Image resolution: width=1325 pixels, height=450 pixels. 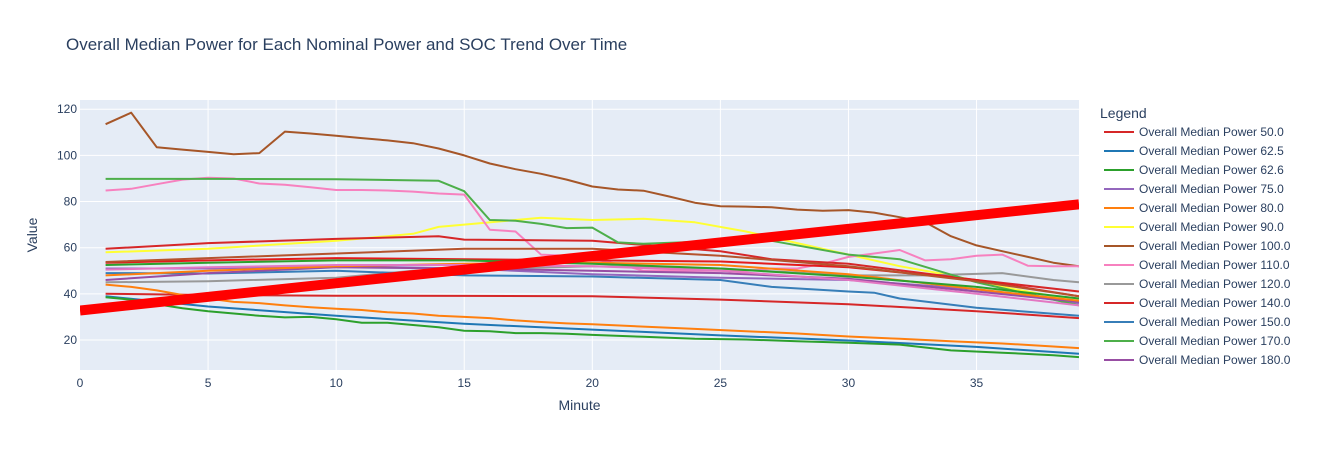 What do you see at coordinates (1123, 113) in the screenshot?
I see `legend-title: Legend` at bounding box center [1123, 113].